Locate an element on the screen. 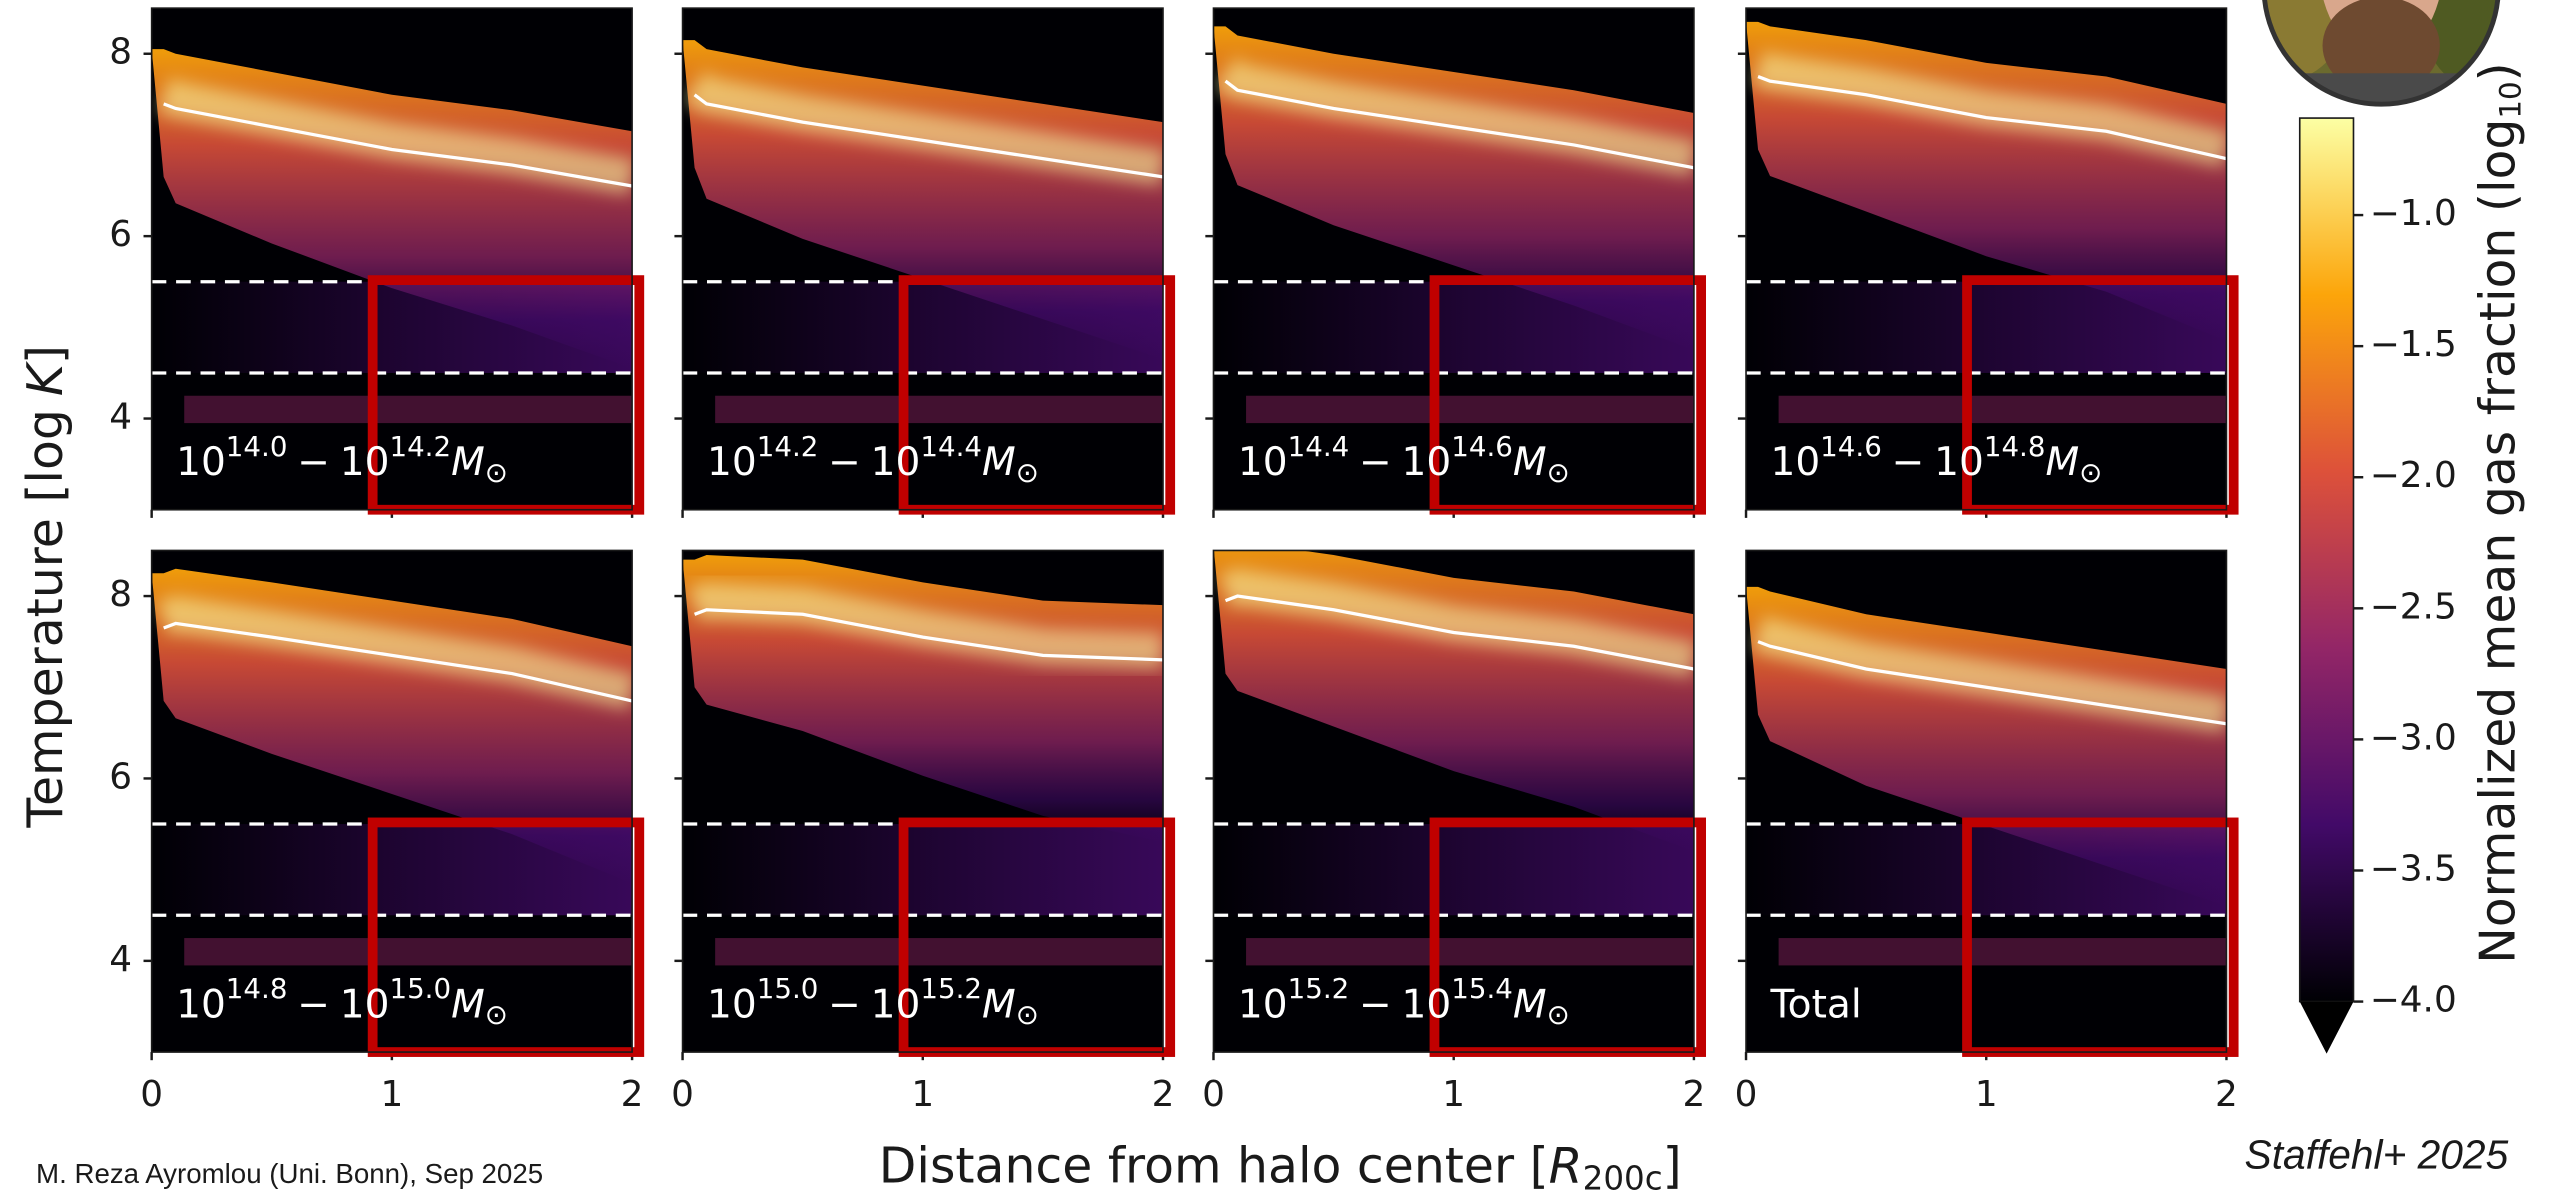  panel-label: 1014.4−1014.6M⊙ is located at coordinates (1404, 459).